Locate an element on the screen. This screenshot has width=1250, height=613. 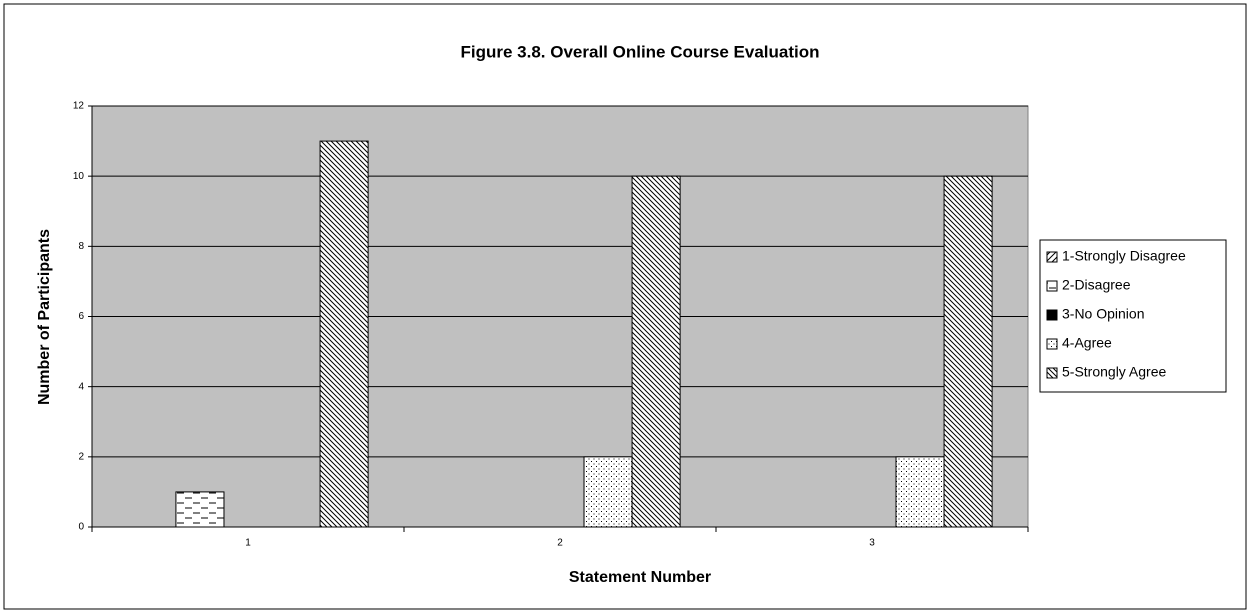
legend-box is located at coordinates (1133, 316).